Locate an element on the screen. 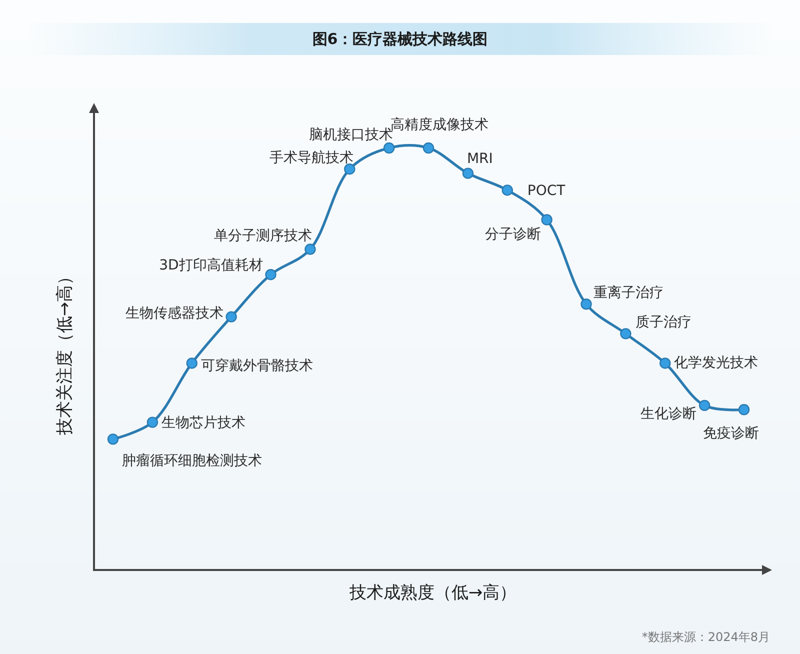 The height and width of the screenshot is (654, 800). y-axis-title: 技术关注度（低→高） is located at coordinates (65, 352).